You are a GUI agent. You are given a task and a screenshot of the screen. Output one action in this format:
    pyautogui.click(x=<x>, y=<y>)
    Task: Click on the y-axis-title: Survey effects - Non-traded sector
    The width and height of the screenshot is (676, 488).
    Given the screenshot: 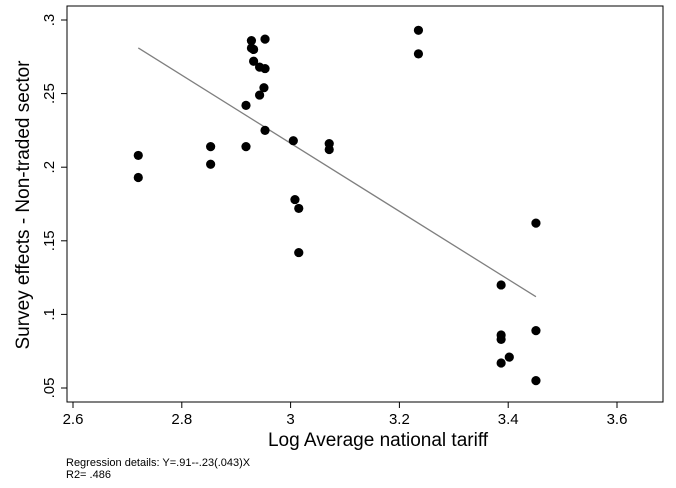 What is the action you would take?
    pyautogui.click(x=23, y=205)
    